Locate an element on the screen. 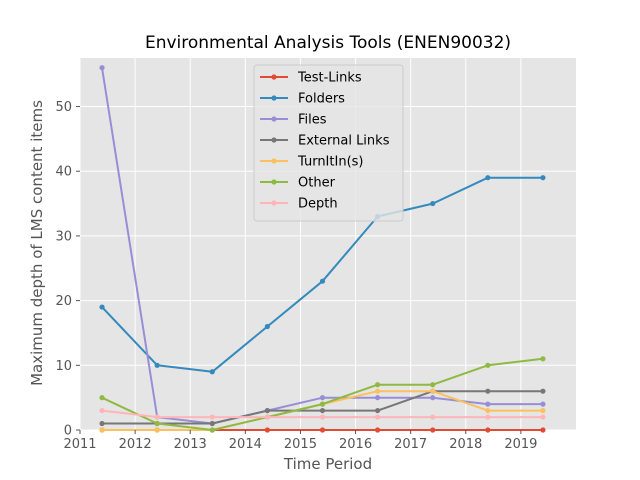  x-axis-label: Time Period is located at coordinates (327, 464).